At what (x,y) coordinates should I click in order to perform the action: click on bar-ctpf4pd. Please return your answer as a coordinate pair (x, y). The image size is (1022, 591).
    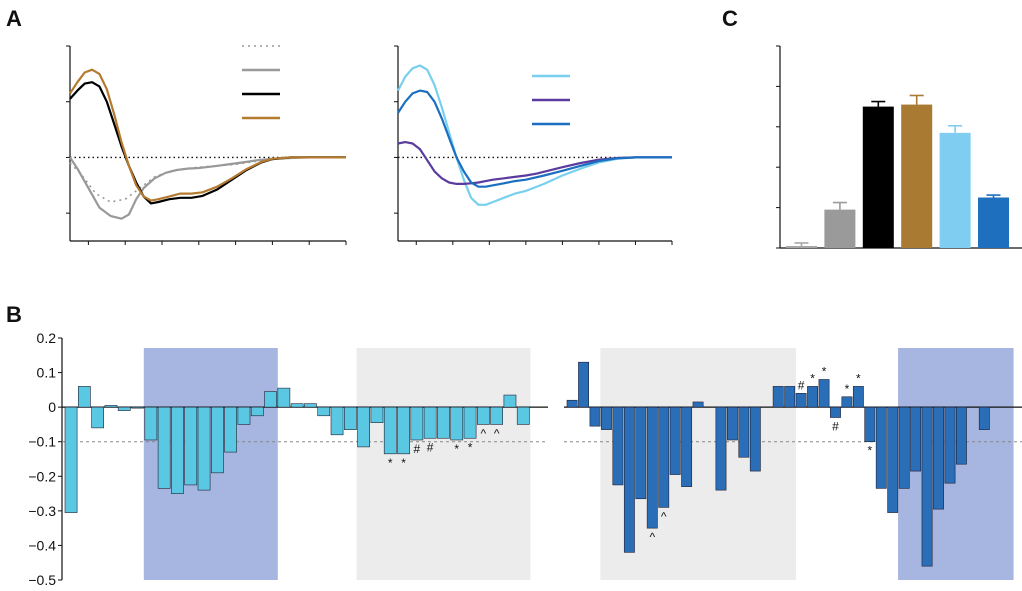
    Looking at the image, I should click on (917, 176).